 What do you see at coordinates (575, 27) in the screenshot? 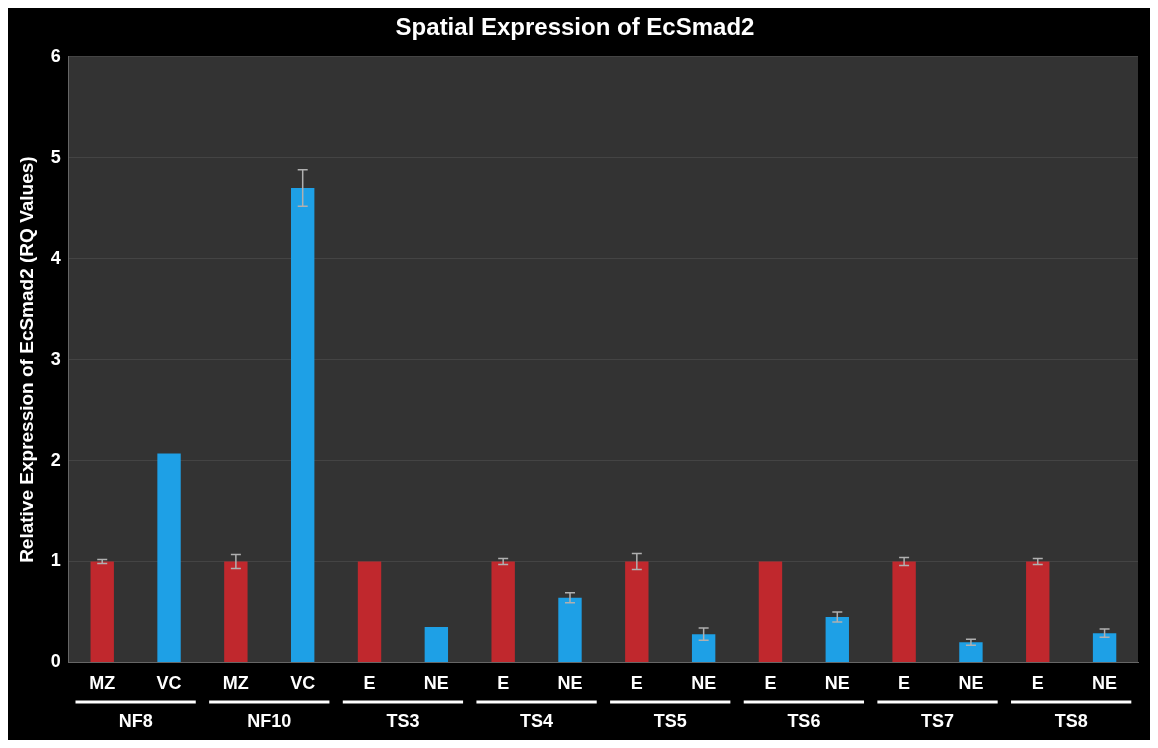
I see `chart-title: Spatial Expression of EcSmad2` at bounding box center [575, 27].